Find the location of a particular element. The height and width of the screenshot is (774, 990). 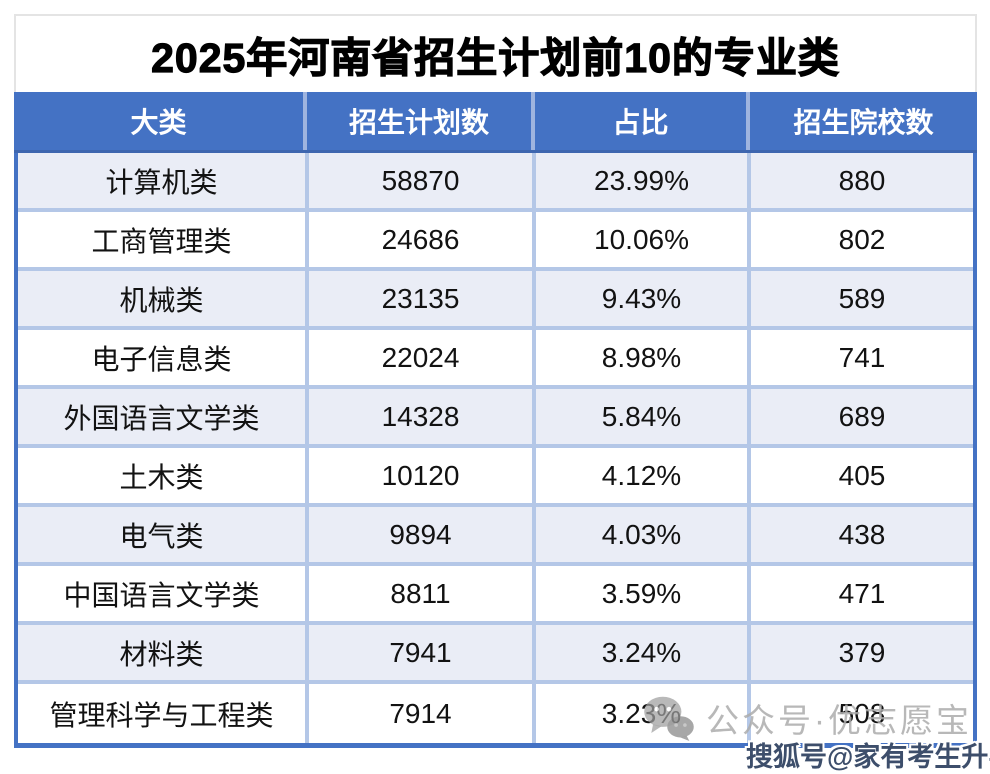

cell-colleges: 880 is located at coordinates (862, 180).